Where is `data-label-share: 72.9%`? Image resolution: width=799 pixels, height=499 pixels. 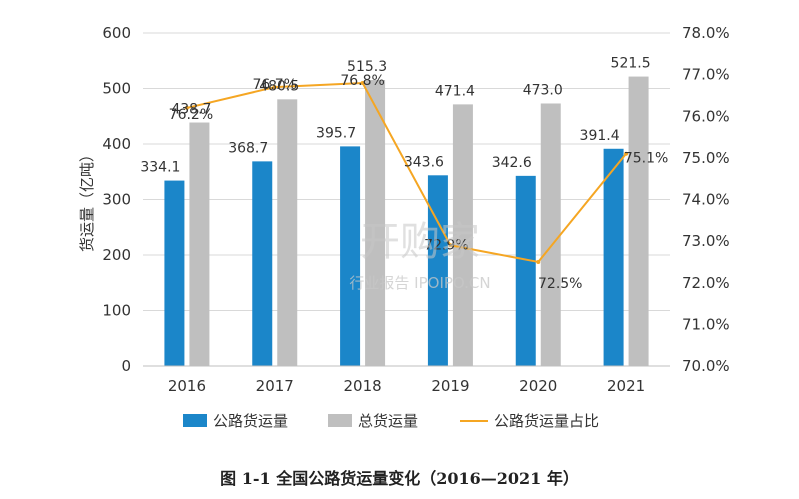 data-label-share: 72.9% is located at coordinates (446, 245).